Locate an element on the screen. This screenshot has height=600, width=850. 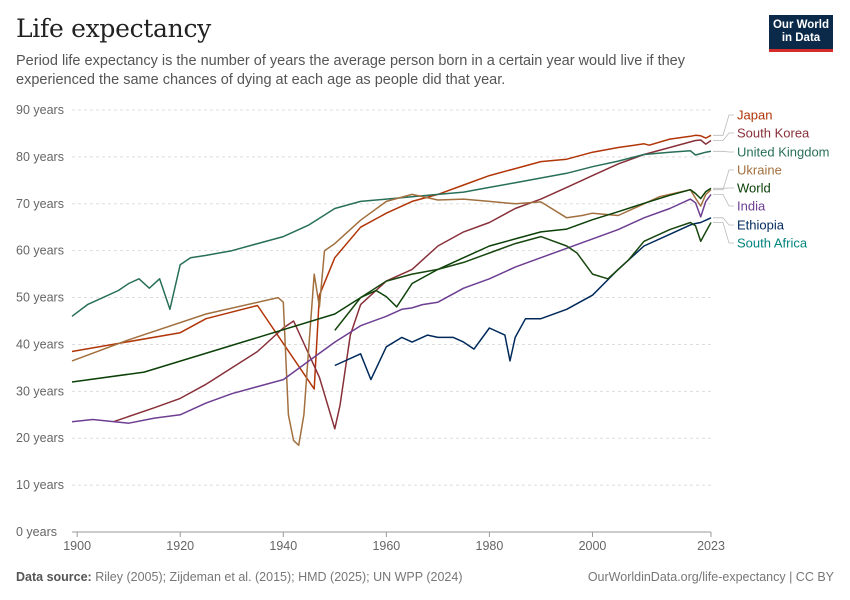
y-tick-label: 50 years is located at coordinates (40, 298).